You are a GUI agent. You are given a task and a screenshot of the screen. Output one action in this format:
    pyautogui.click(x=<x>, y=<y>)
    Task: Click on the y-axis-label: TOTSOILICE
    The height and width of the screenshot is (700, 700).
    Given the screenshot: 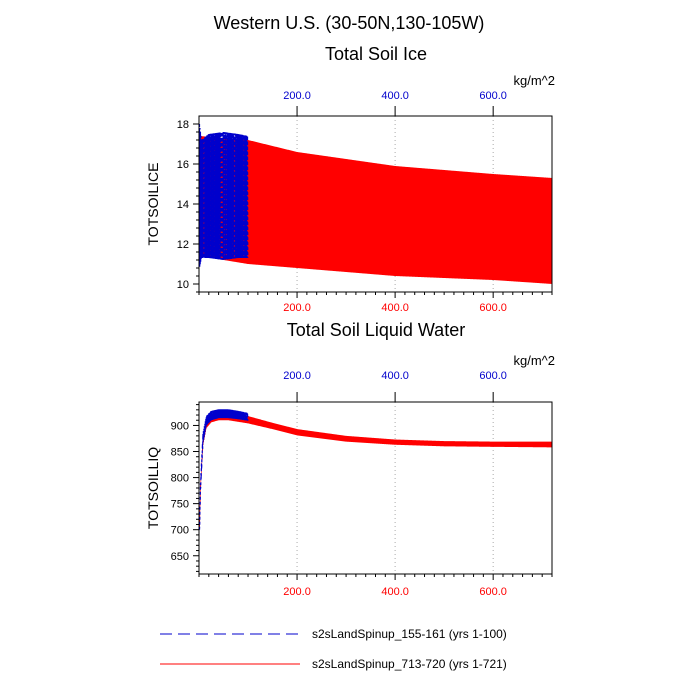 What is the action you would take?
    pyautogui.click(x=153, y=204)
    